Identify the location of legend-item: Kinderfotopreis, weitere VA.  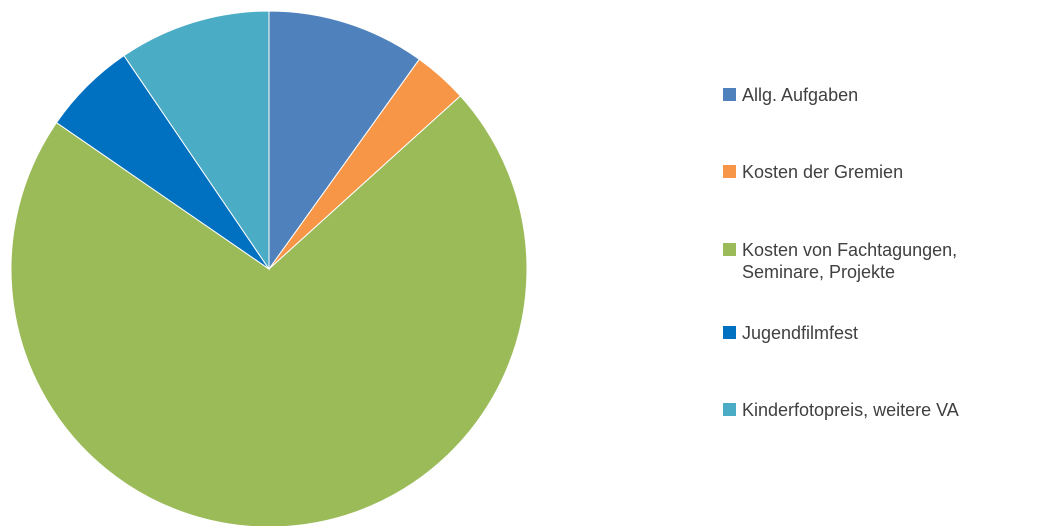
(883, 410).